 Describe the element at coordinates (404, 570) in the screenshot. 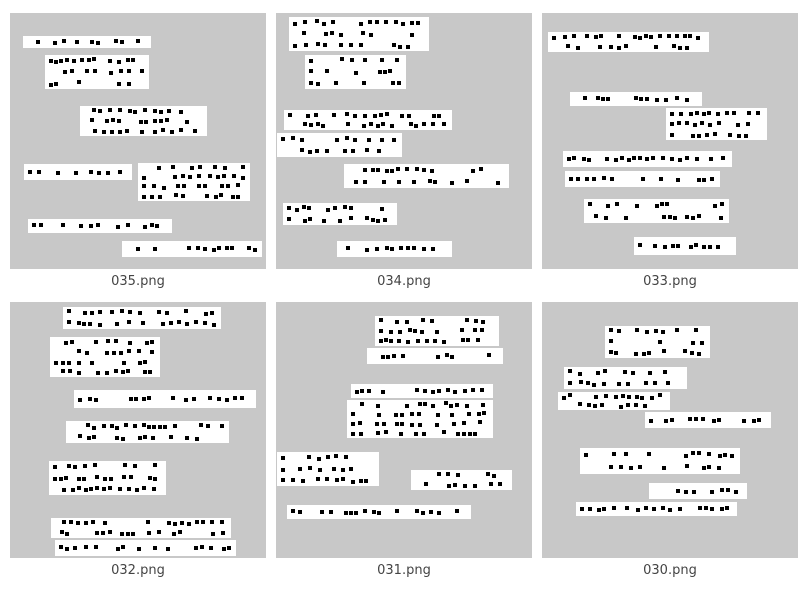

I see `file-name-031: 031.png` at that location.